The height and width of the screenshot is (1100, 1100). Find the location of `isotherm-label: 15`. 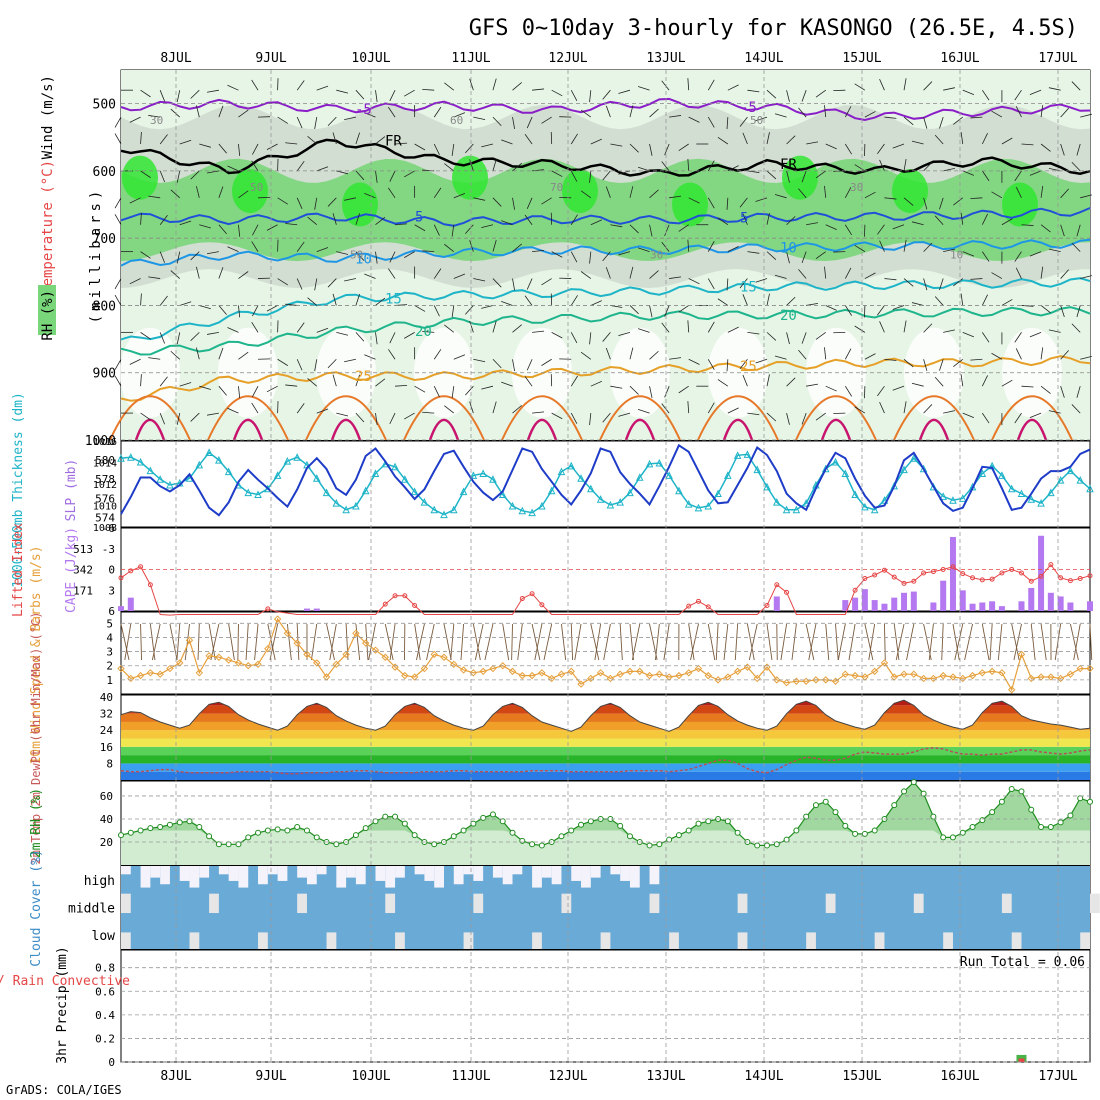

isotherm-label: 15 is located at coordinates (748, 288).